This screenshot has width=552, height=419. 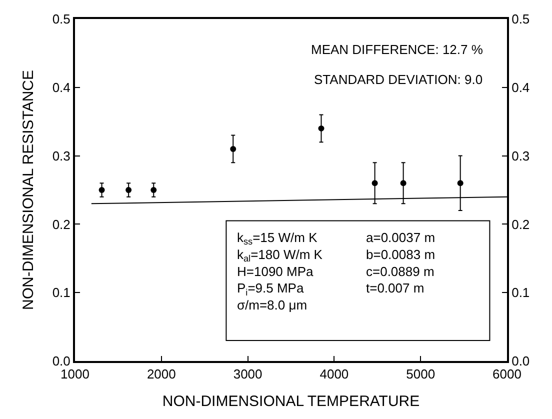 What do you see at coordinates (334, 374) in the screenshot?
I see `x-tick-label: 4000` at bounding box center [334, 374].